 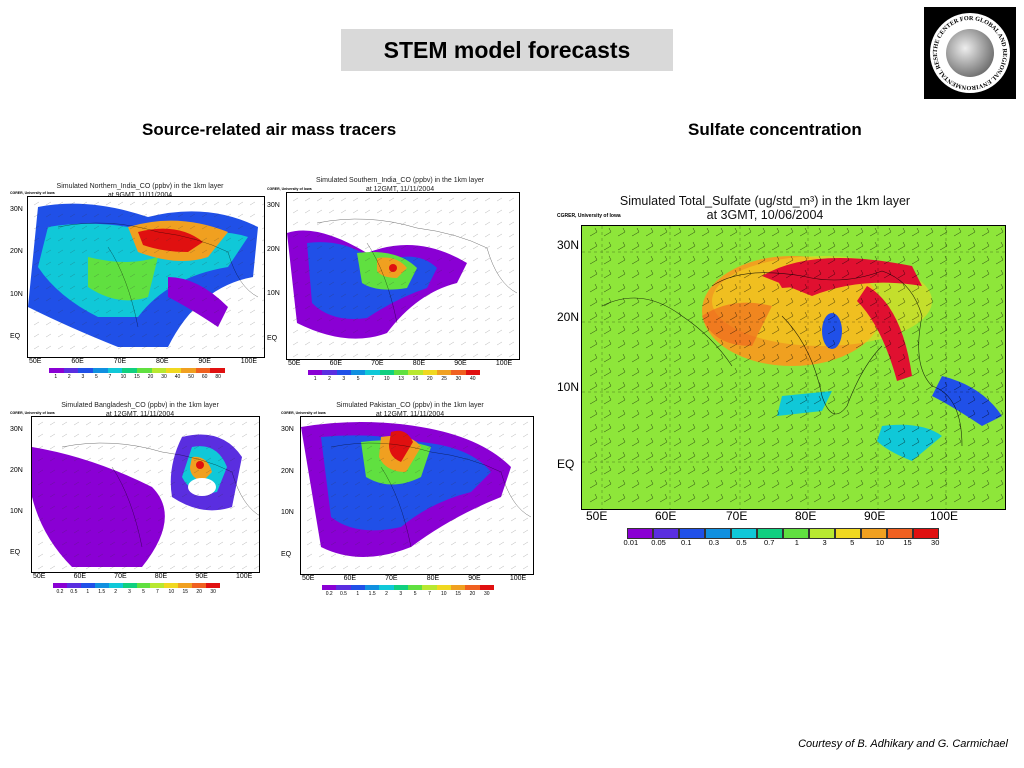 I want to click on sulfate-lat-label: EQ, so click(x=566, y=464).